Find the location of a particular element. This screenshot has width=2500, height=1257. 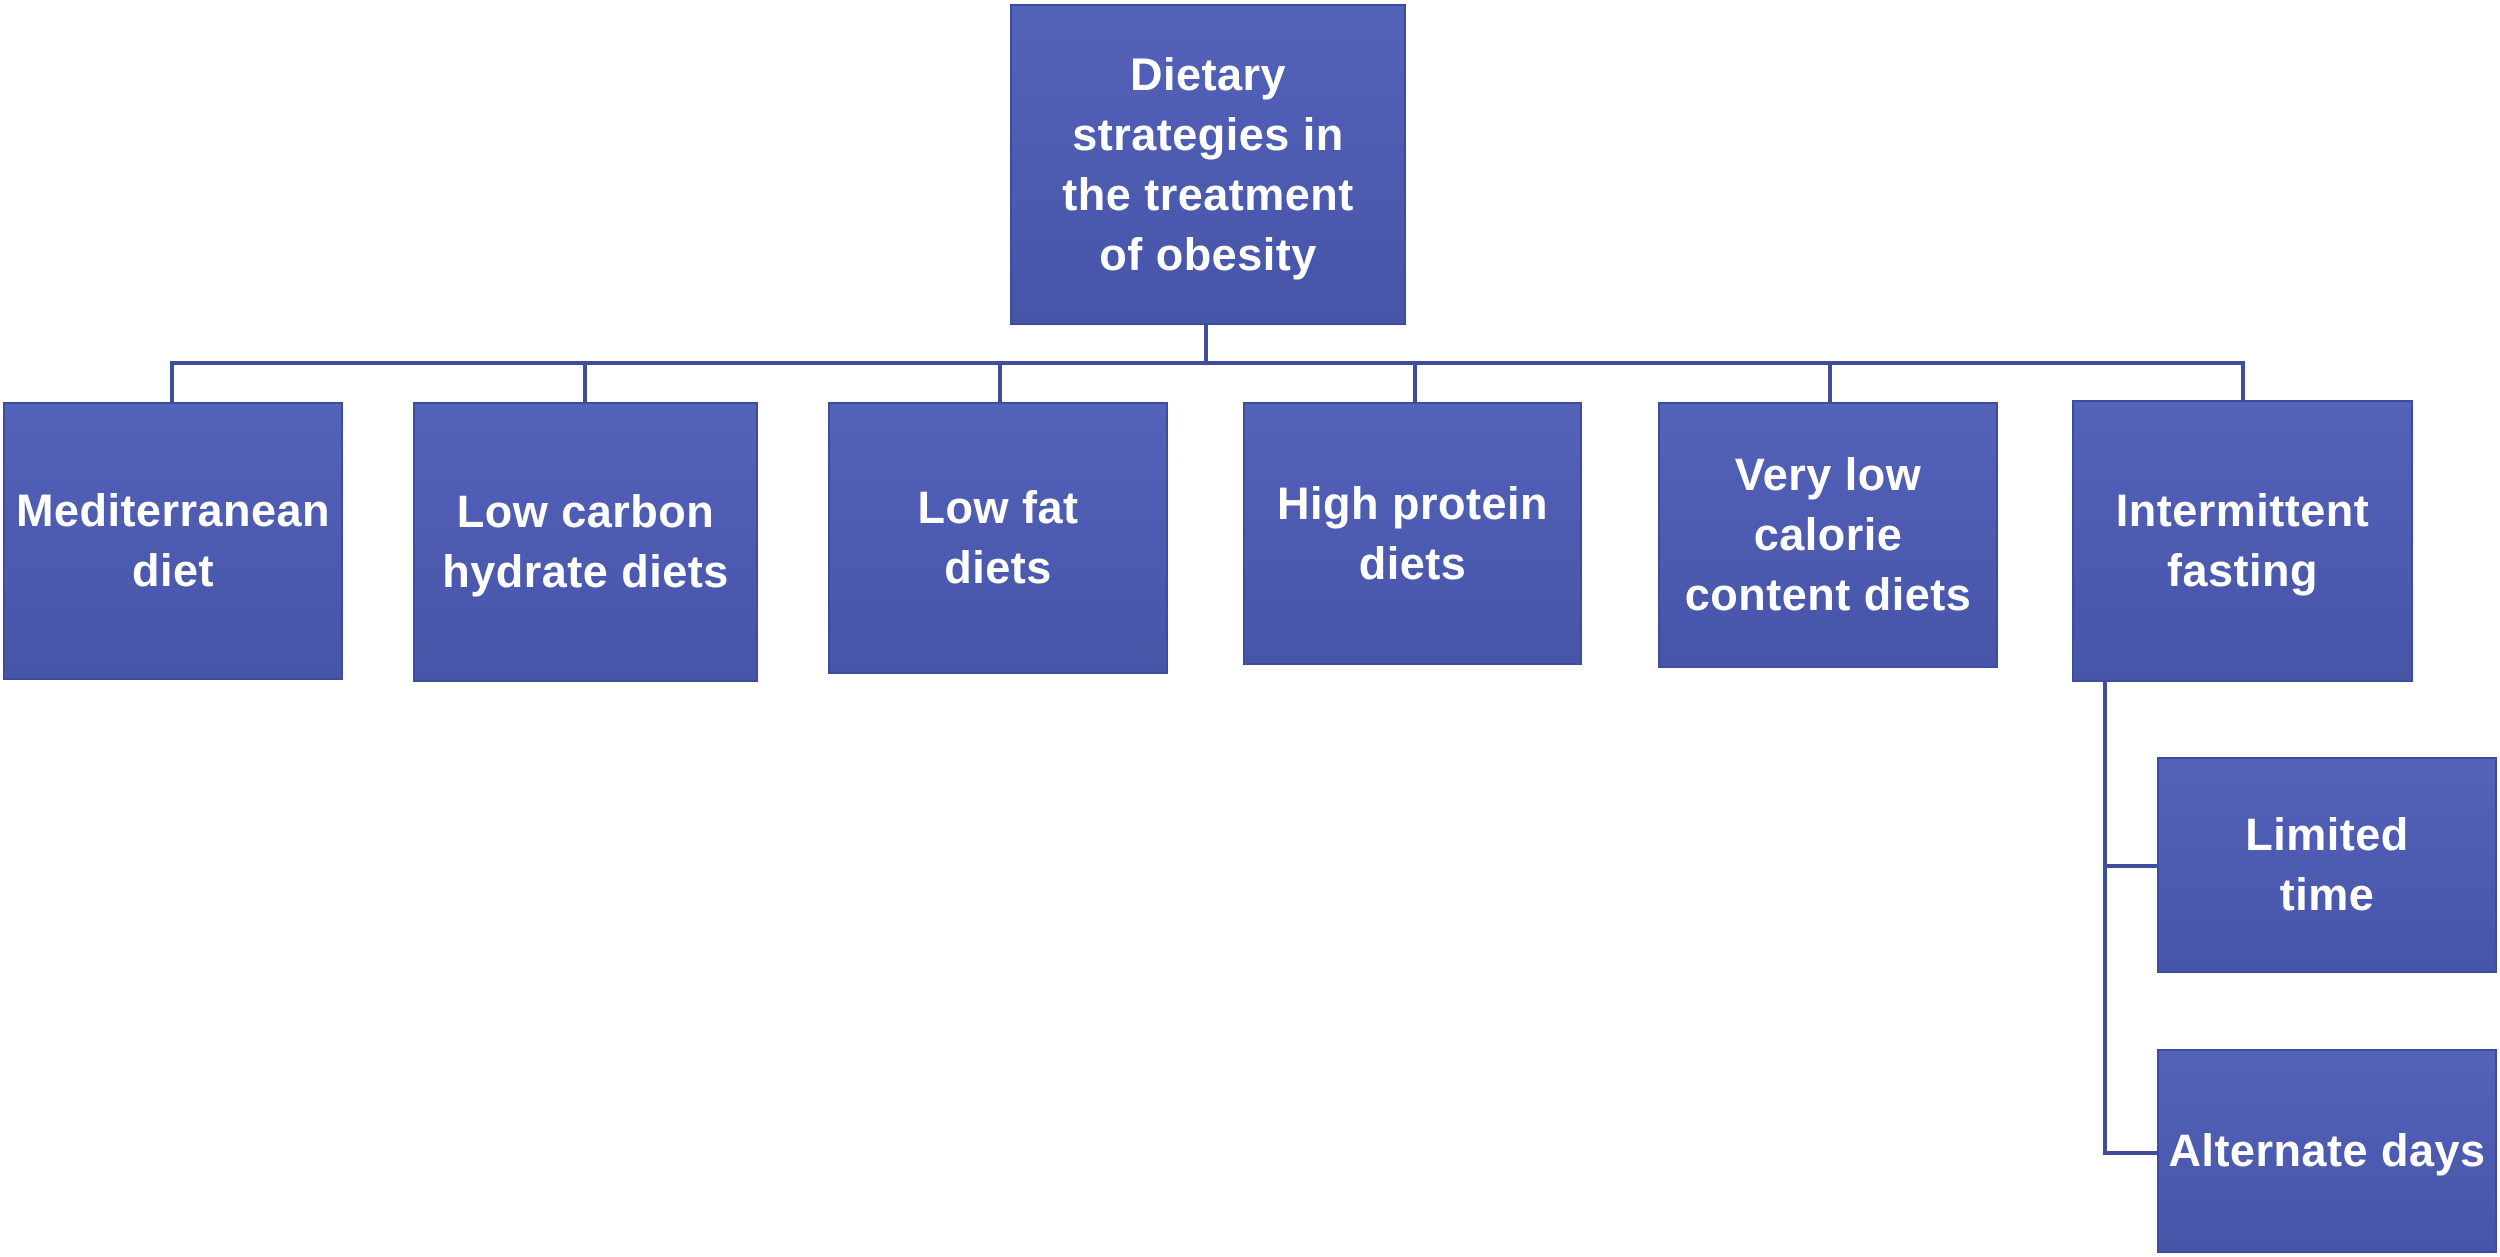

node-limited-time: Limited time is located at coordinates (2327, 865).